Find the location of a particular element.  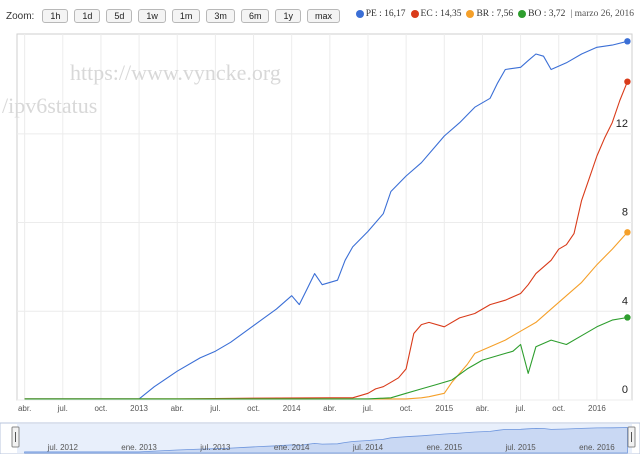

x-tick-label: 2016 is located at coordinates (597, 408).